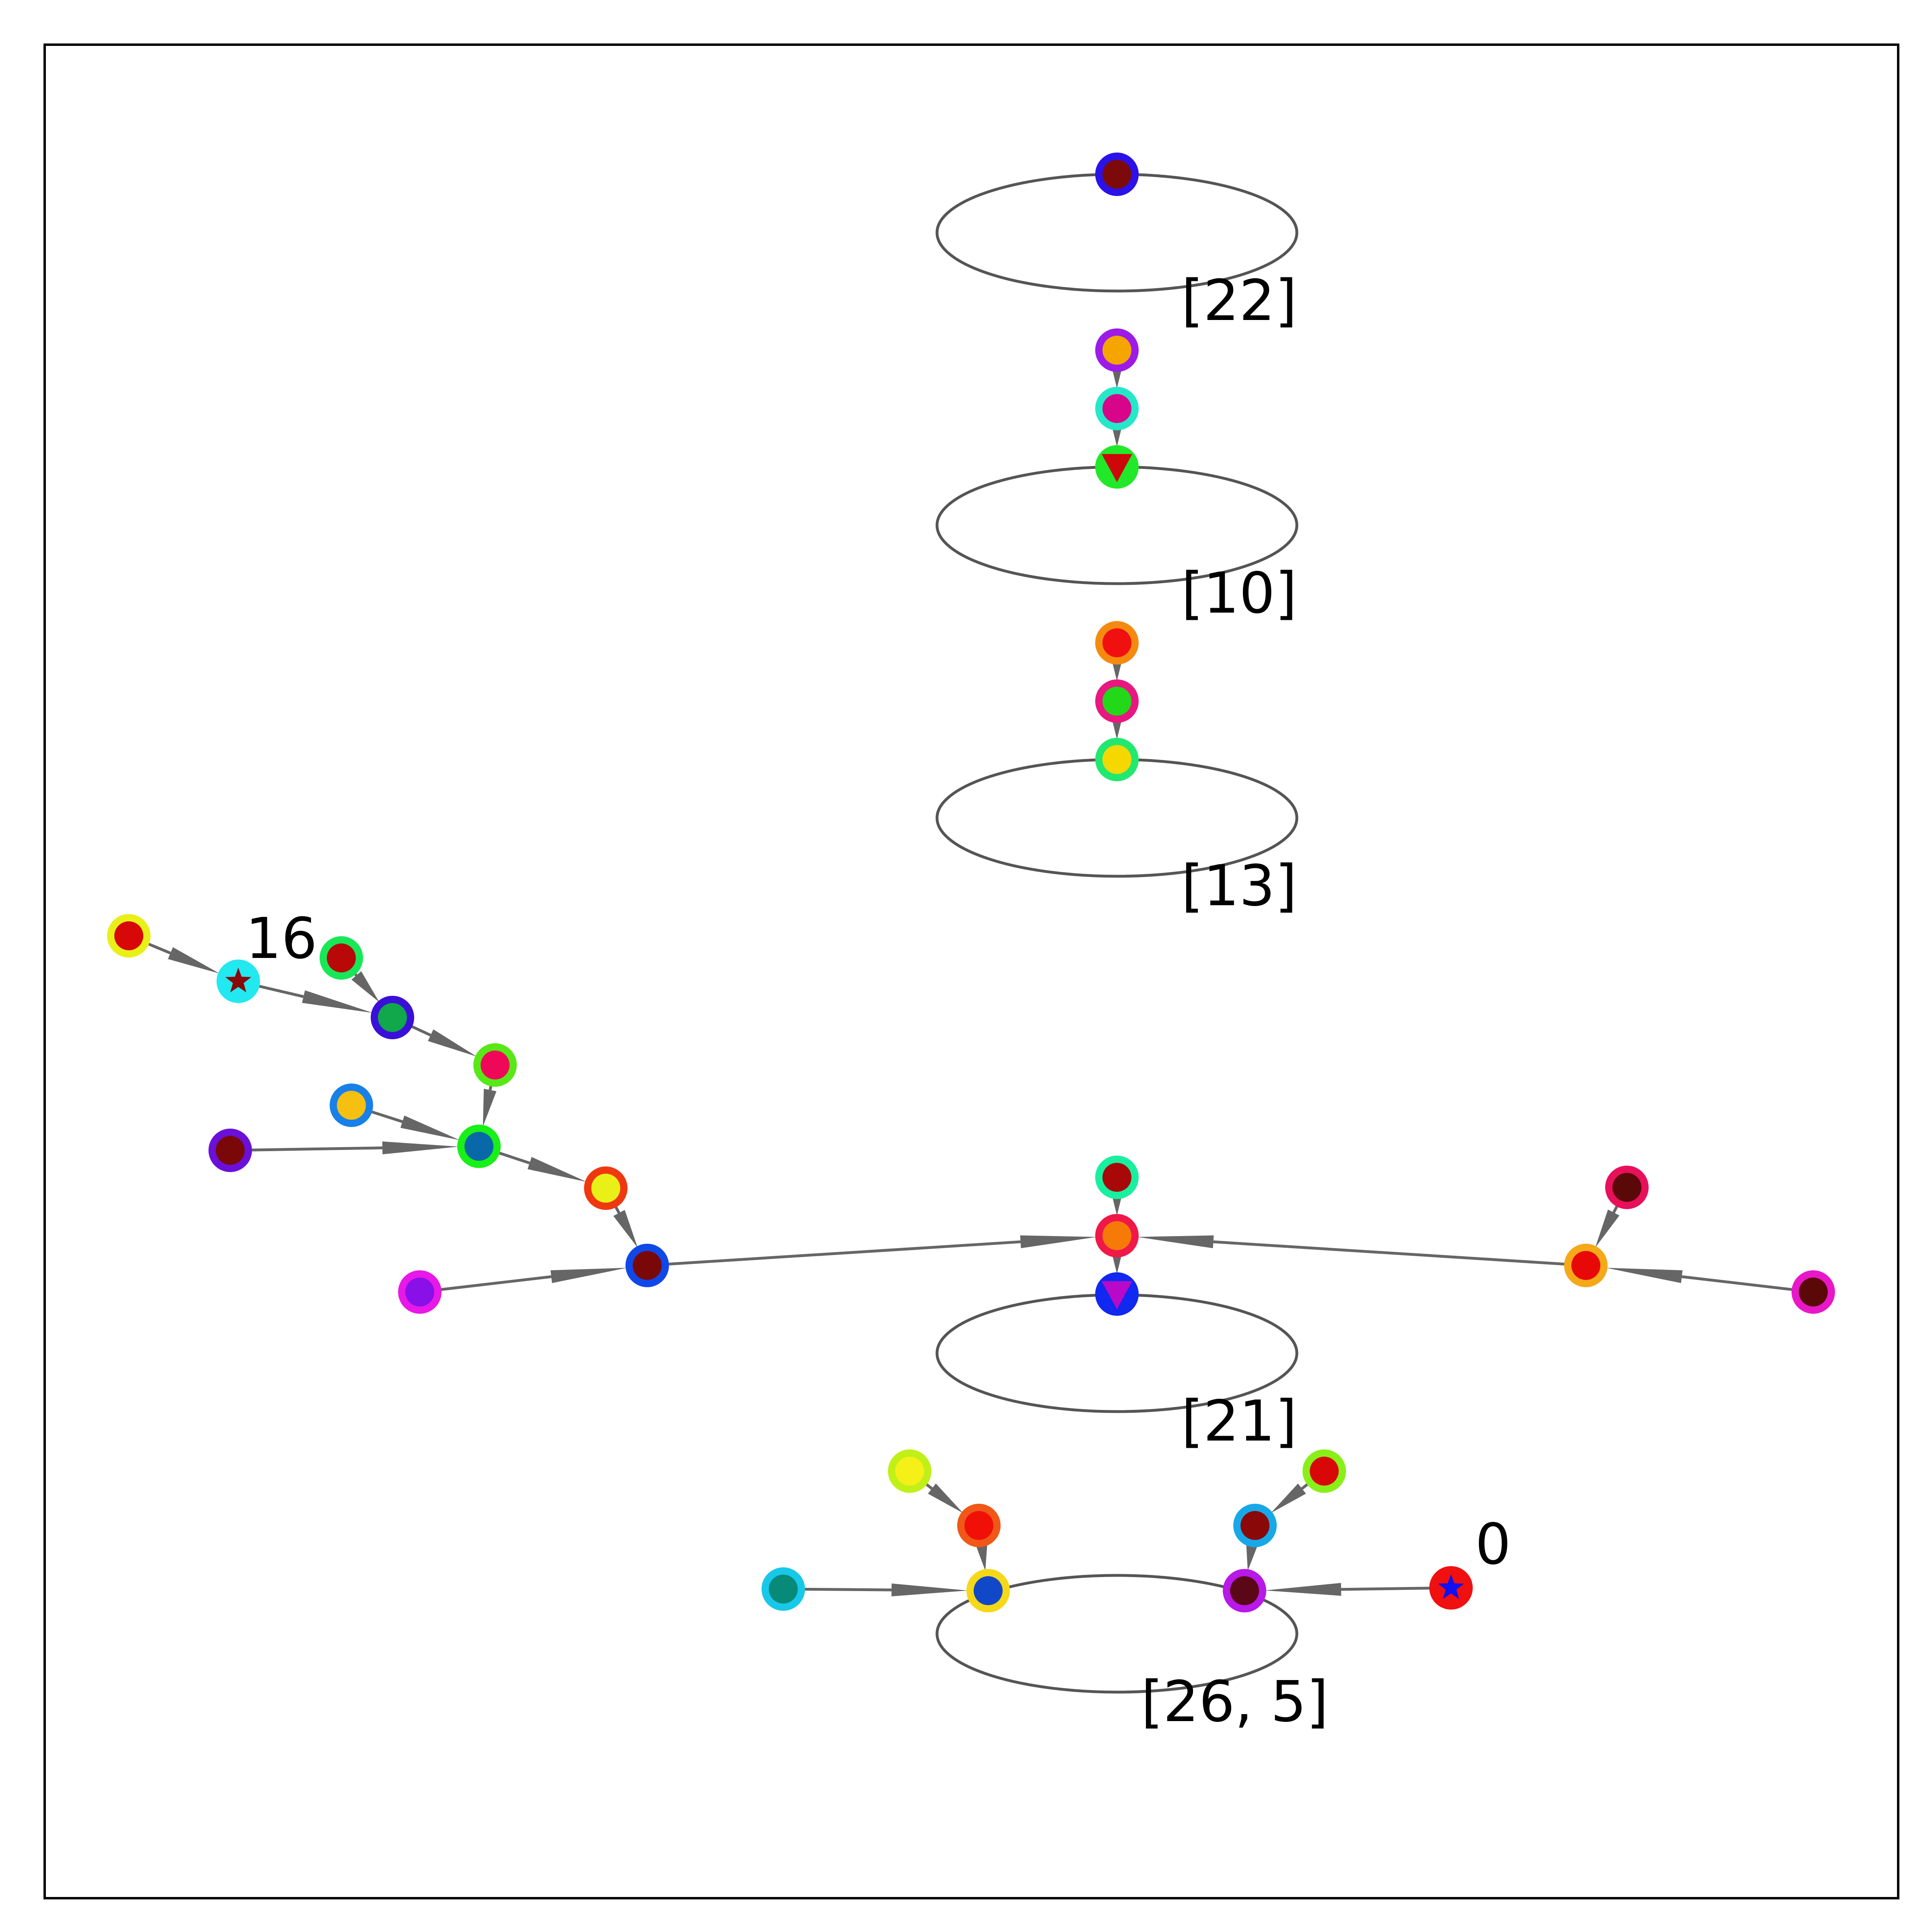  What do you see at coordinates (1239, 886) in the screenshot?
I see `cycle-label-13: [13]` at bounding box center [1239, 886].